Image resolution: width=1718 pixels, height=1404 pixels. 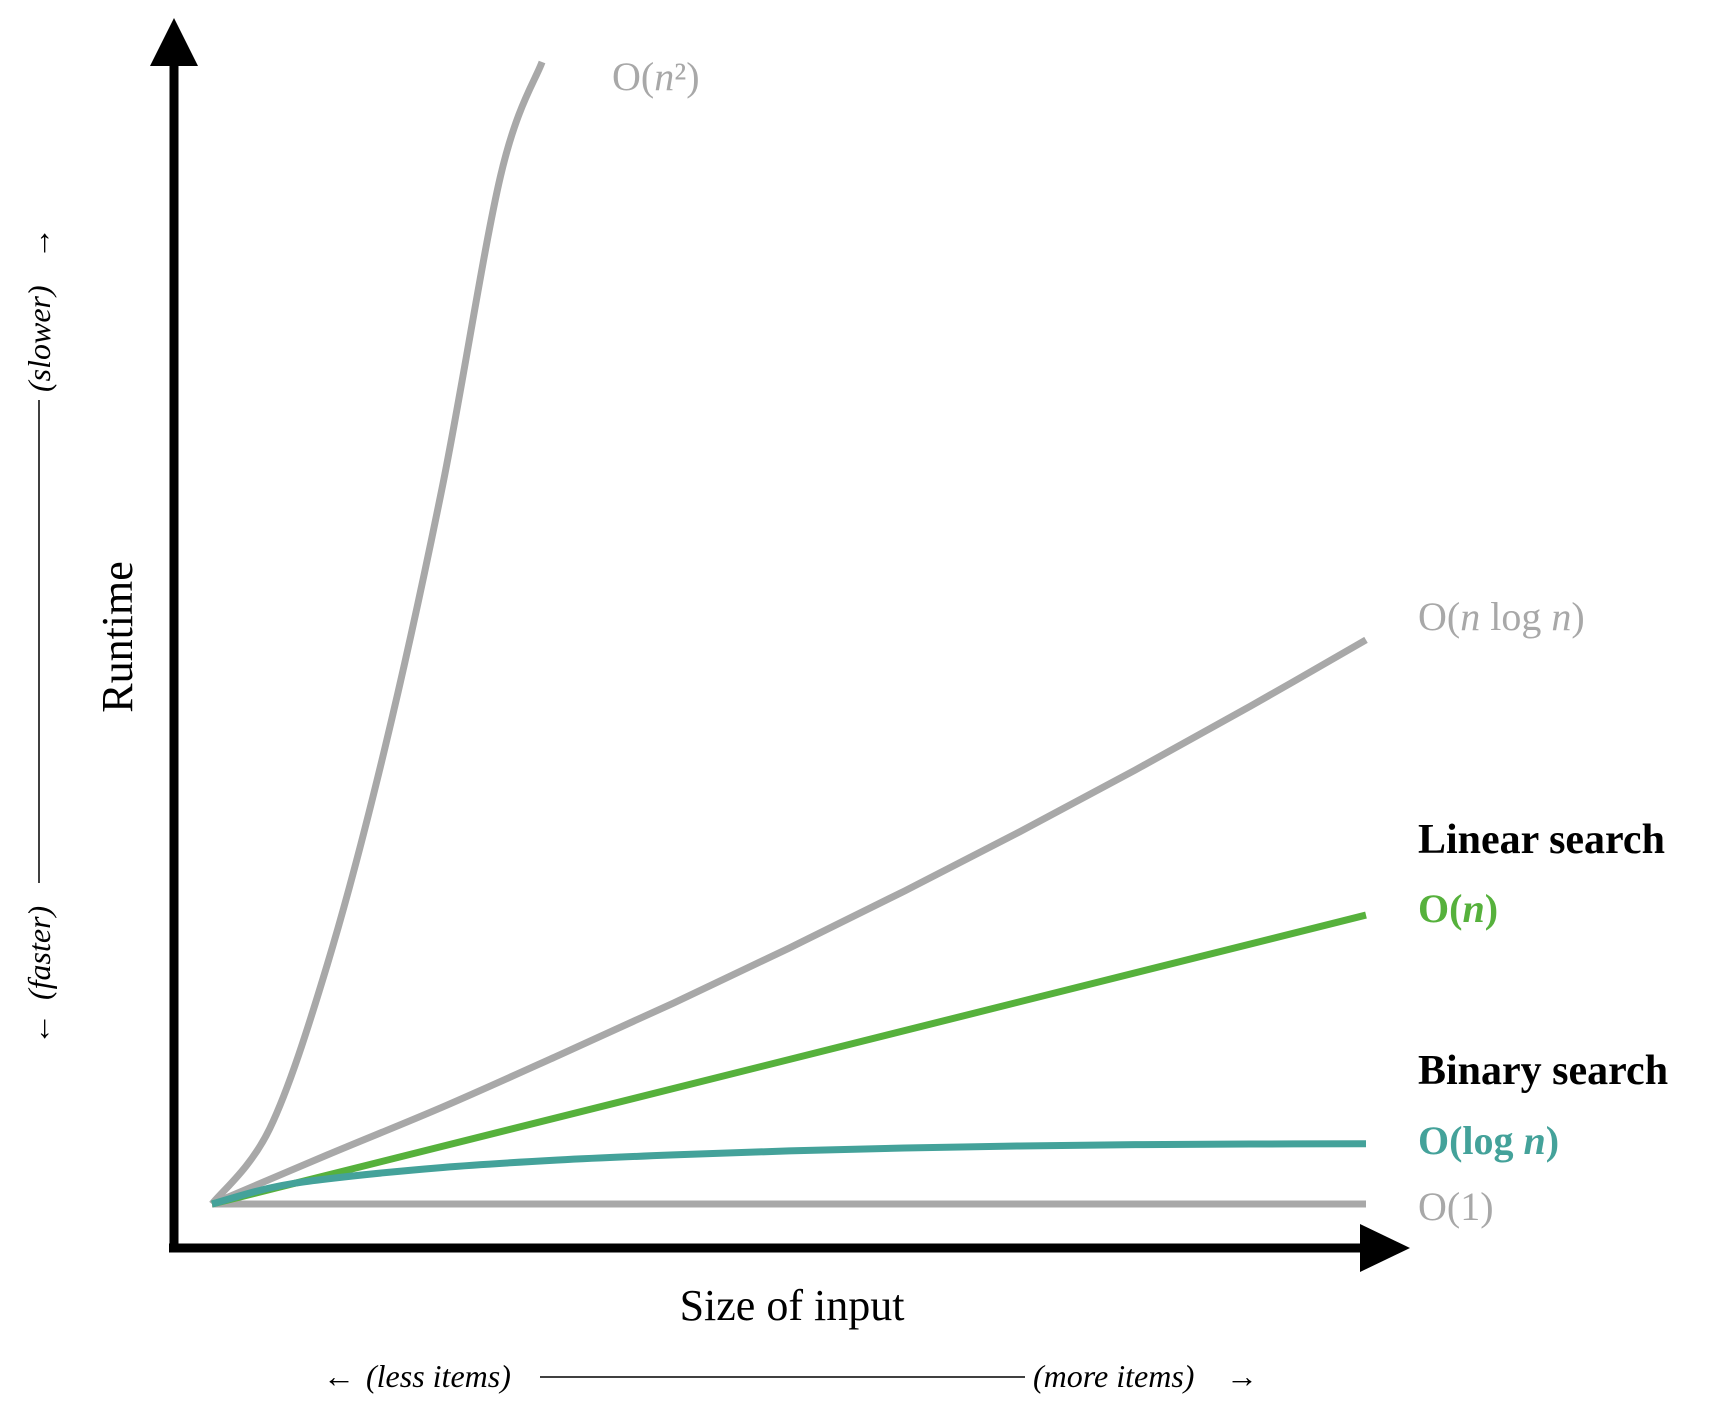 I want to click on series-heading-3: Binary search, so click(x=1543, y=1071).